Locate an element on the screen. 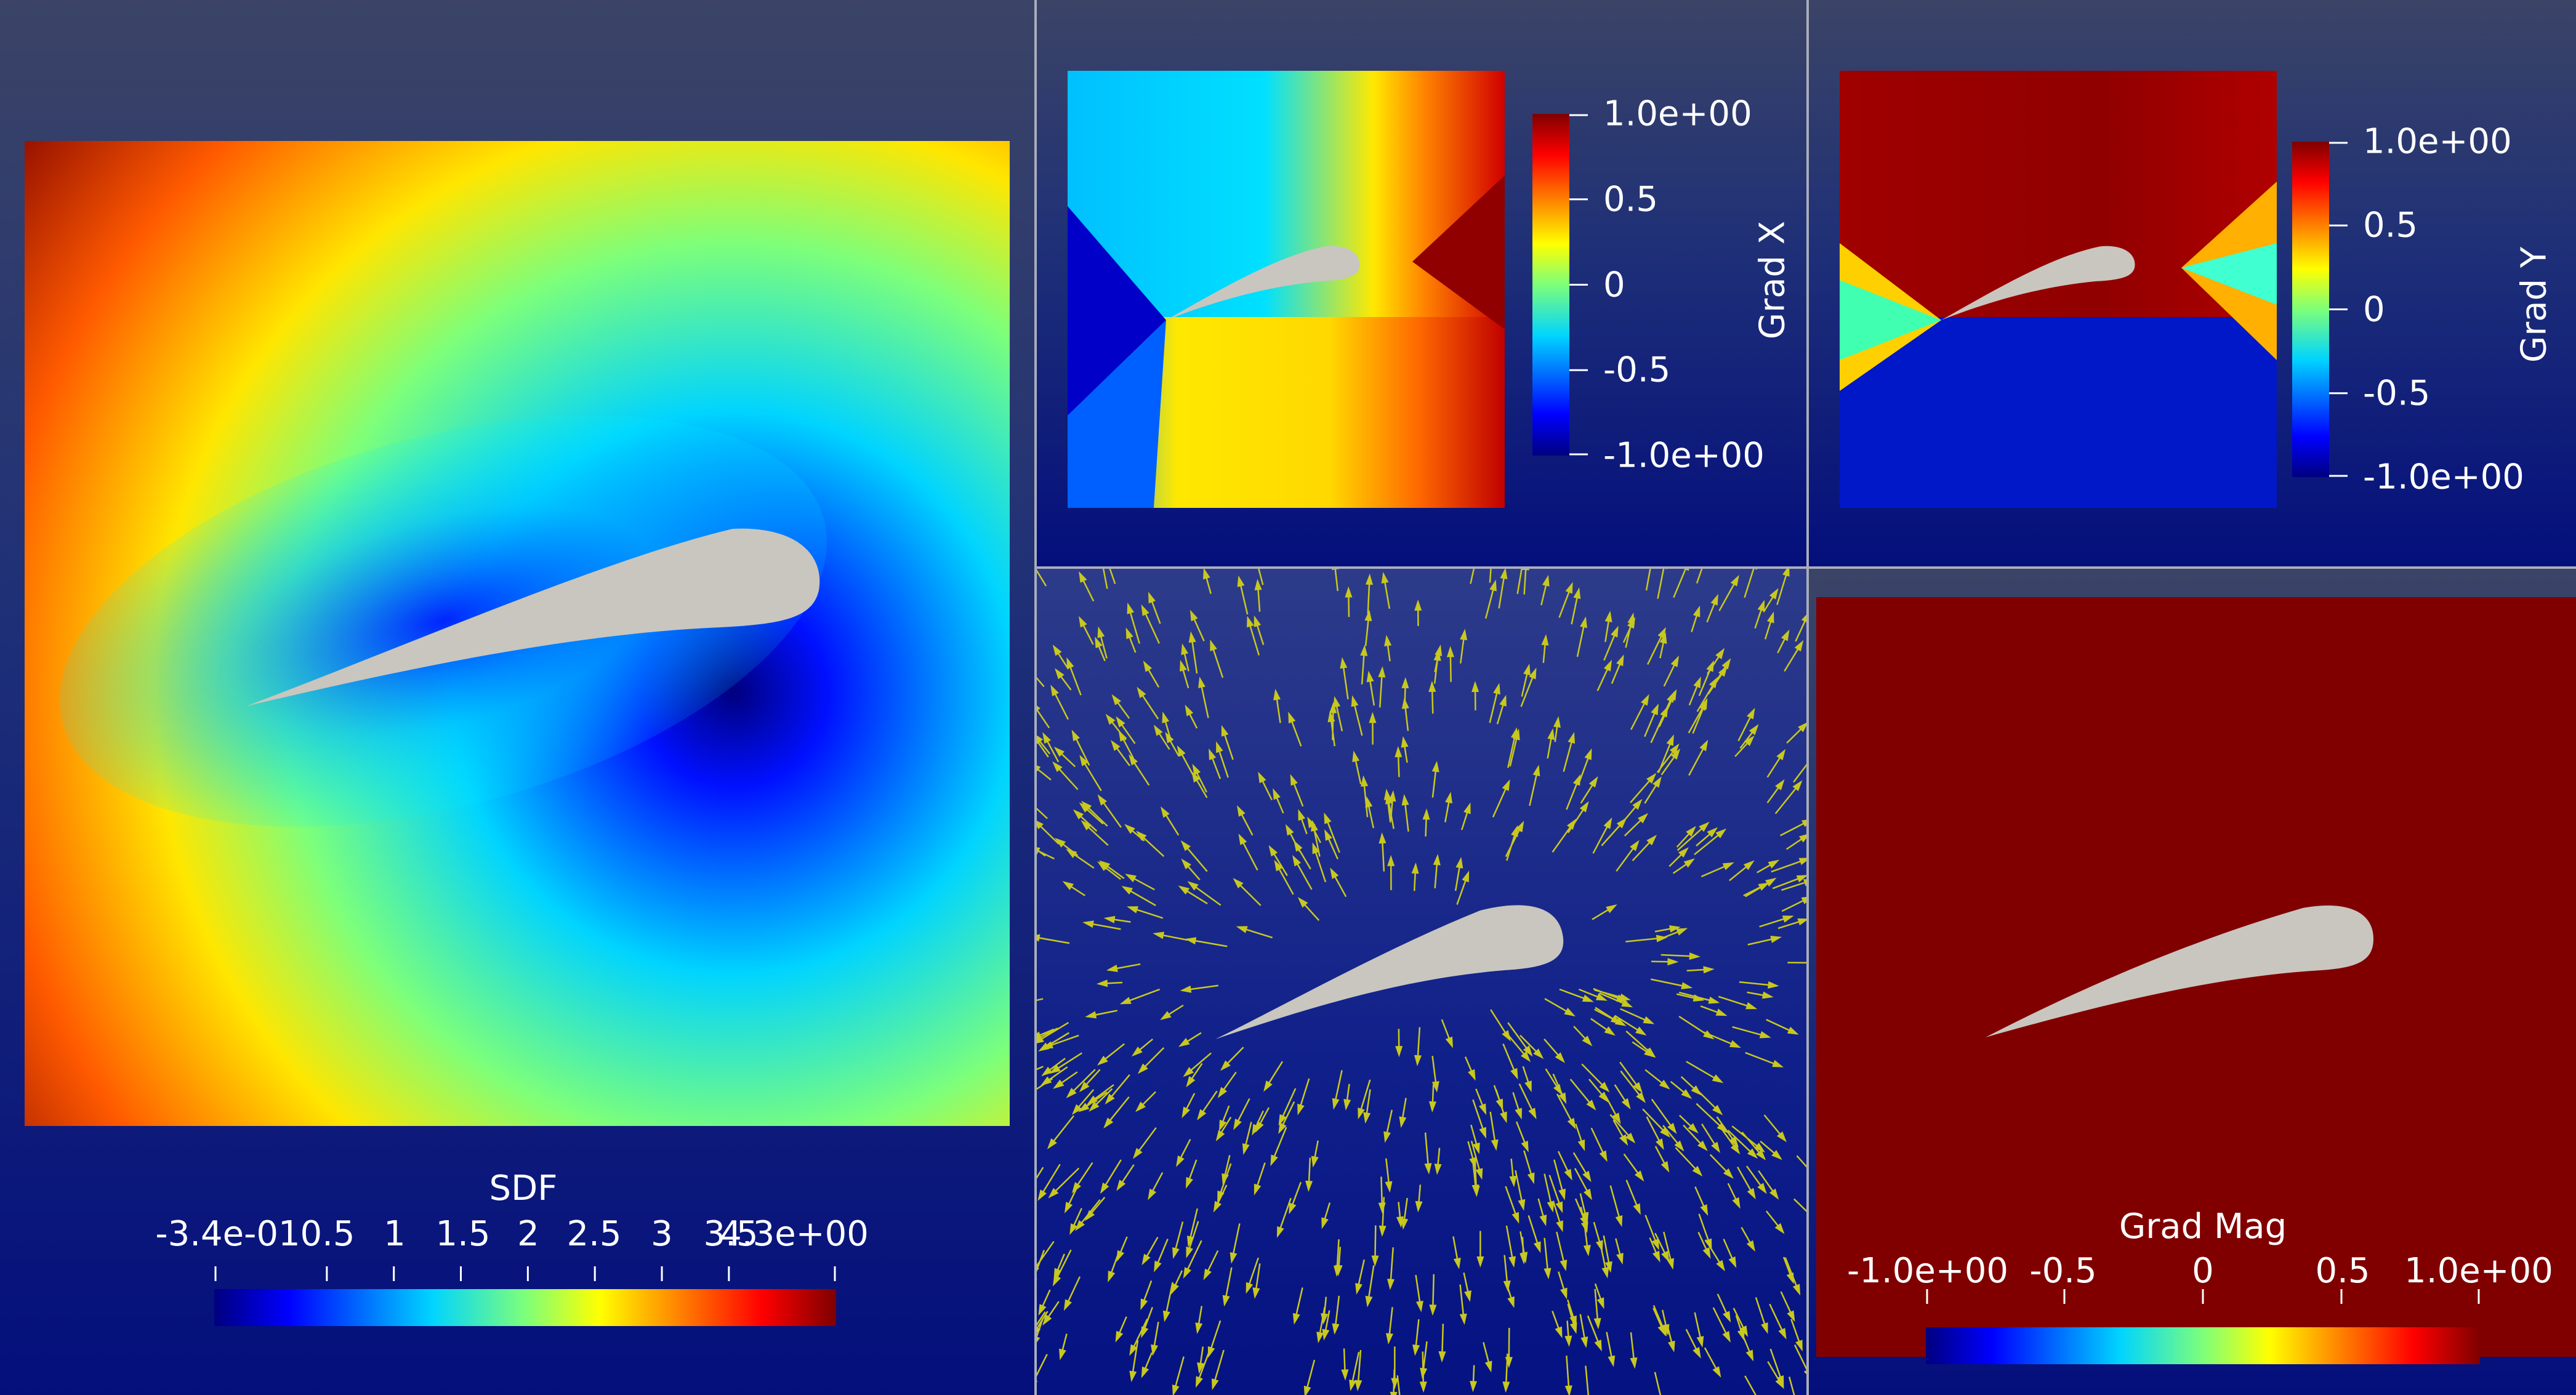 This screenshot has height=1395, width=2576. grad-x-plot is located at coordinates (1286, 289).